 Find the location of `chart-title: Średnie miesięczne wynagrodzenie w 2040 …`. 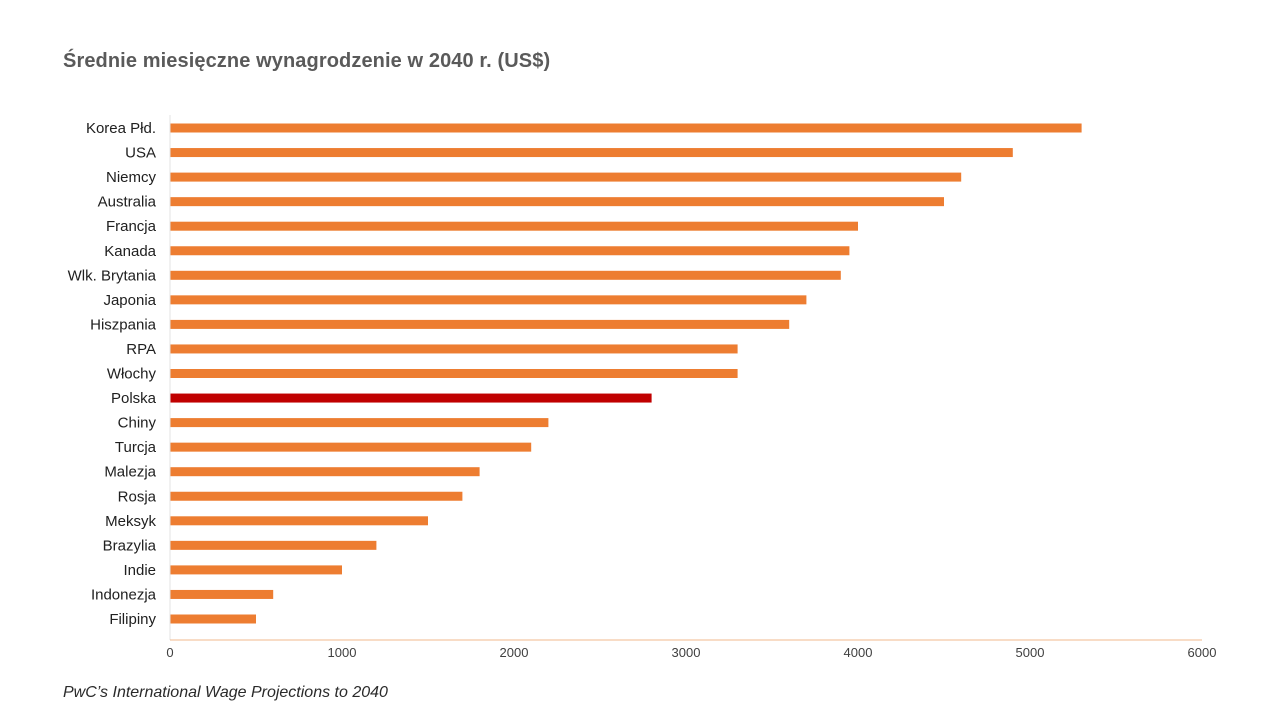

chart-title: Średnie miesięczne wynagrodzenie w 2040 … is located at coordinates (307, 61).